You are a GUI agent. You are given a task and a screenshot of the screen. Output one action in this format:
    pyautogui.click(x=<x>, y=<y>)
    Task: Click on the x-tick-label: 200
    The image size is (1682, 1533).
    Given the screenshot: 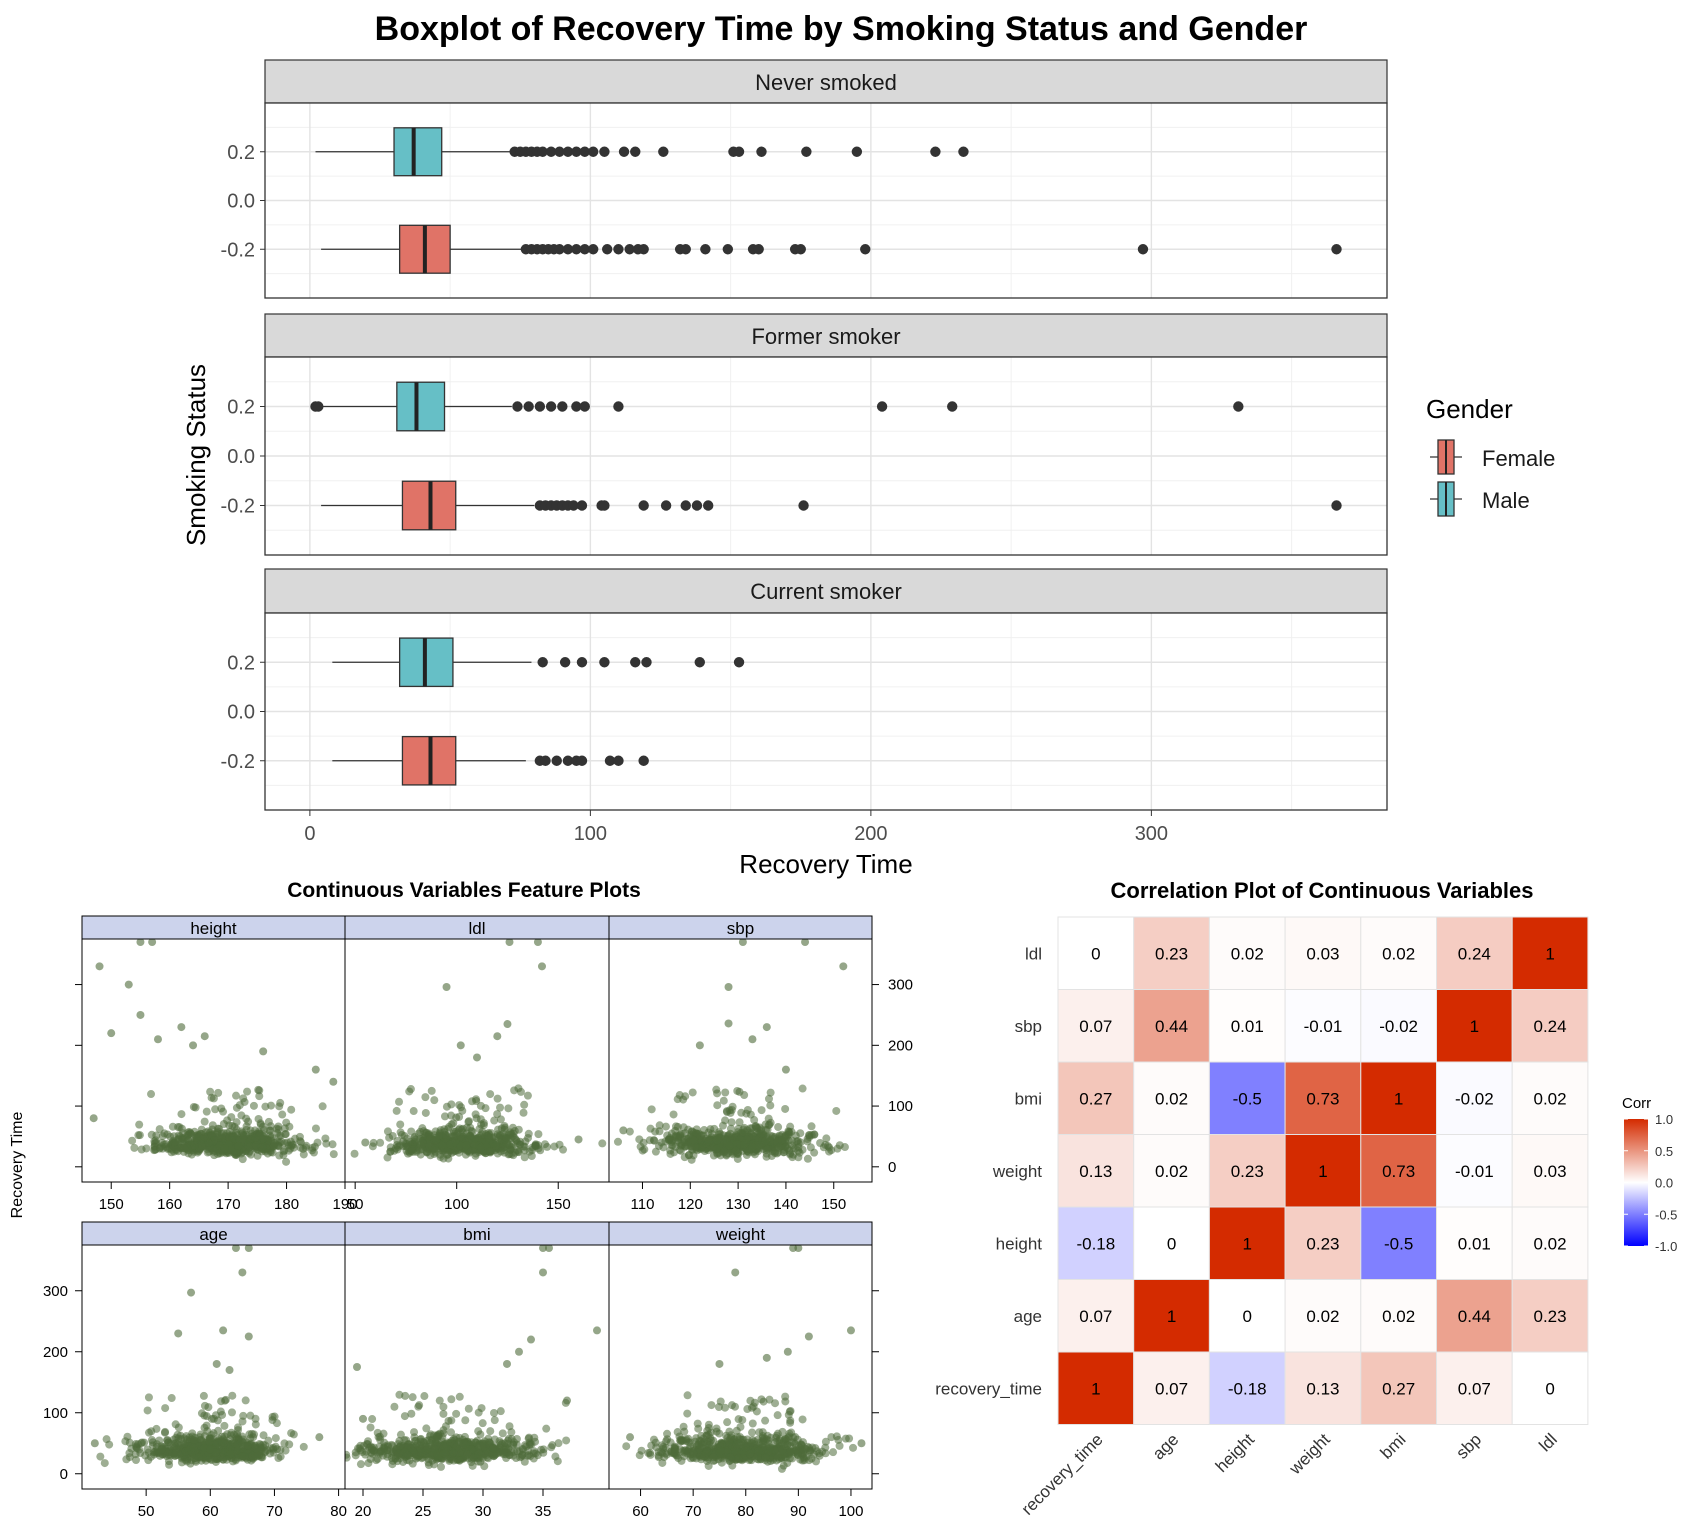 What is the action you would take?
    pyautogui.click(x=870, y=834)
    